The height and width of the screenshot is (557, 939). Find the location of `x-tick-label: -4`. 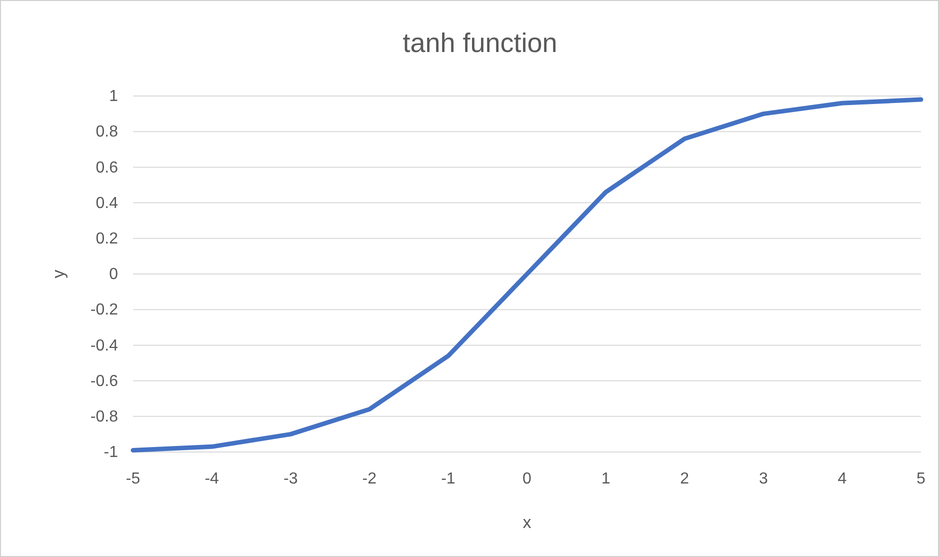

x-tick-label: -4 is located at coordinates (212, 479).